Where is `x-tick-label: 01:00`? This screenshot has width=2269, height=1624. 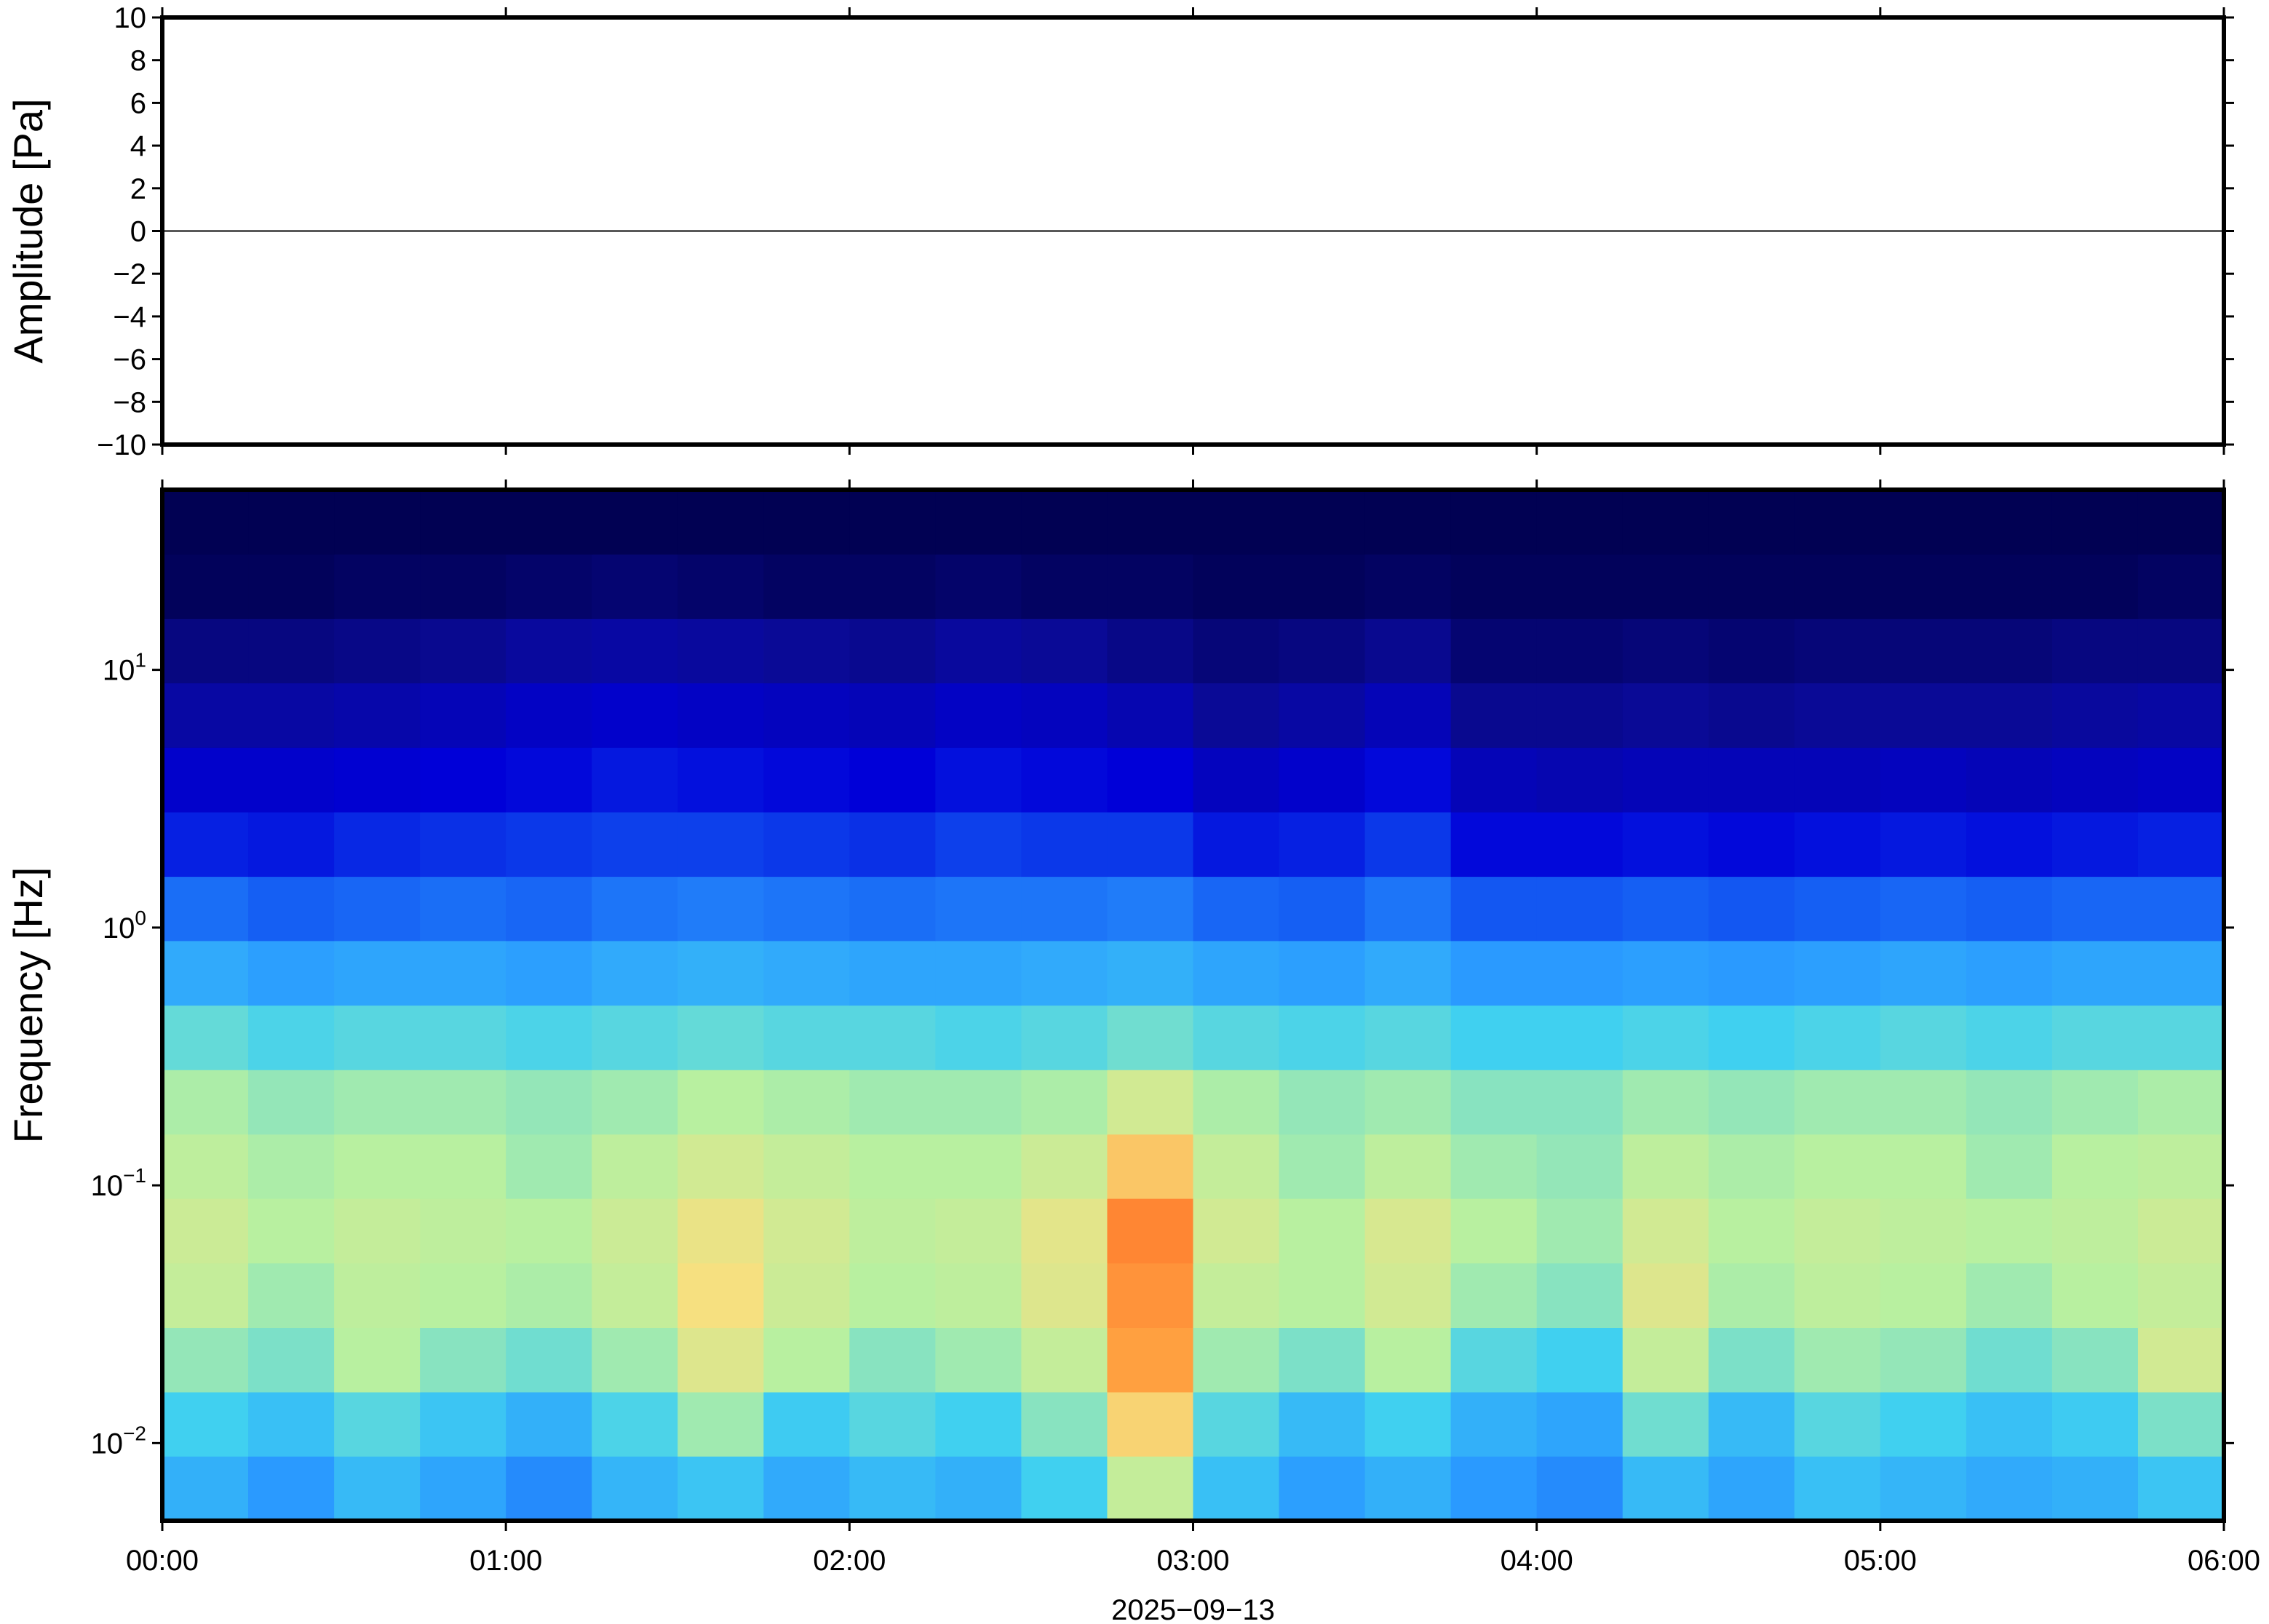
x-tick-label: 01:00 is located at coordinates (506, 1561).